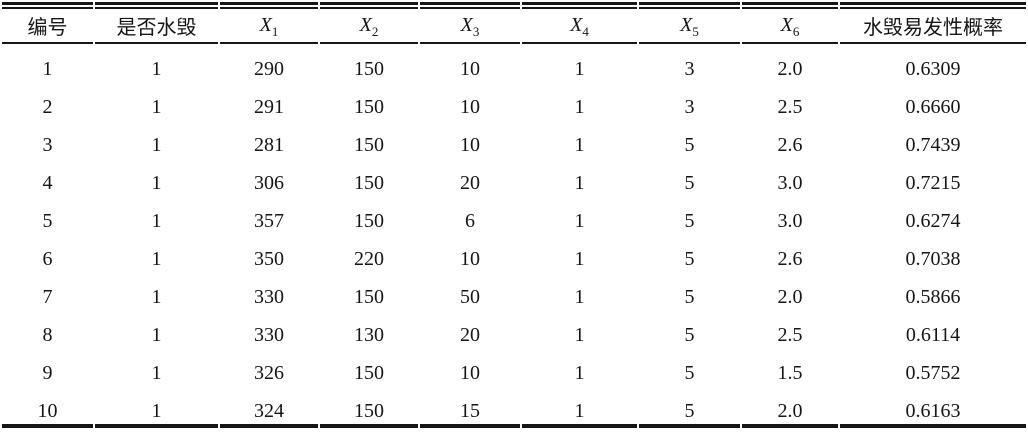 This screenshot has width=1028, height=441. I want to click on cell: 0.6660, so click(933, 106).